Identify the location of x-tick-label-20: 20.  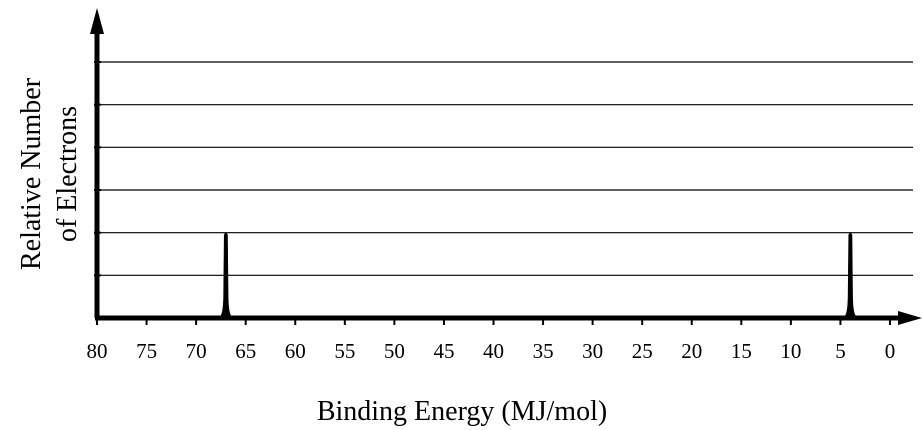
(691, 351).